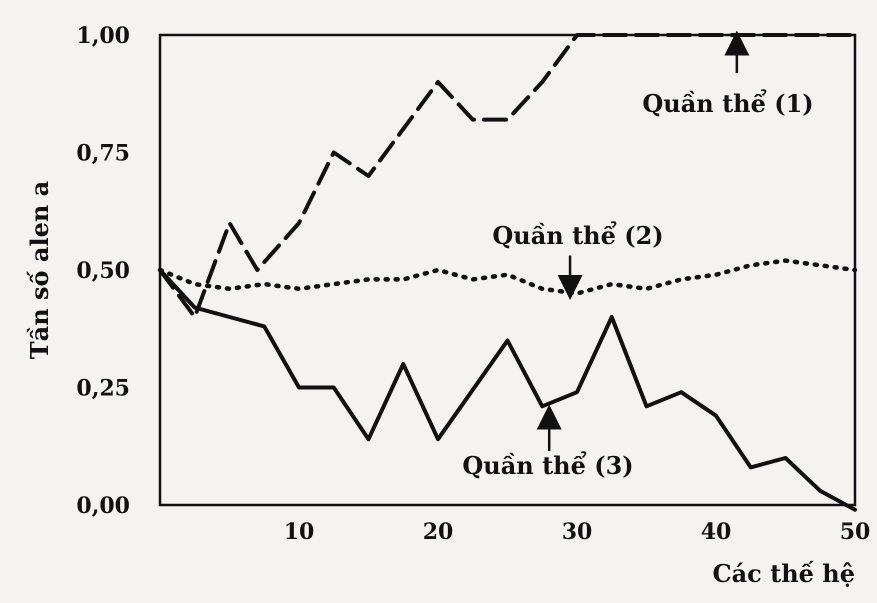 This screenshot has width=877, height=603. What do you see at coordinates (299, 532) in the screenshot?
I see `x-tick-label: 10` at bounding box center [299, 532].